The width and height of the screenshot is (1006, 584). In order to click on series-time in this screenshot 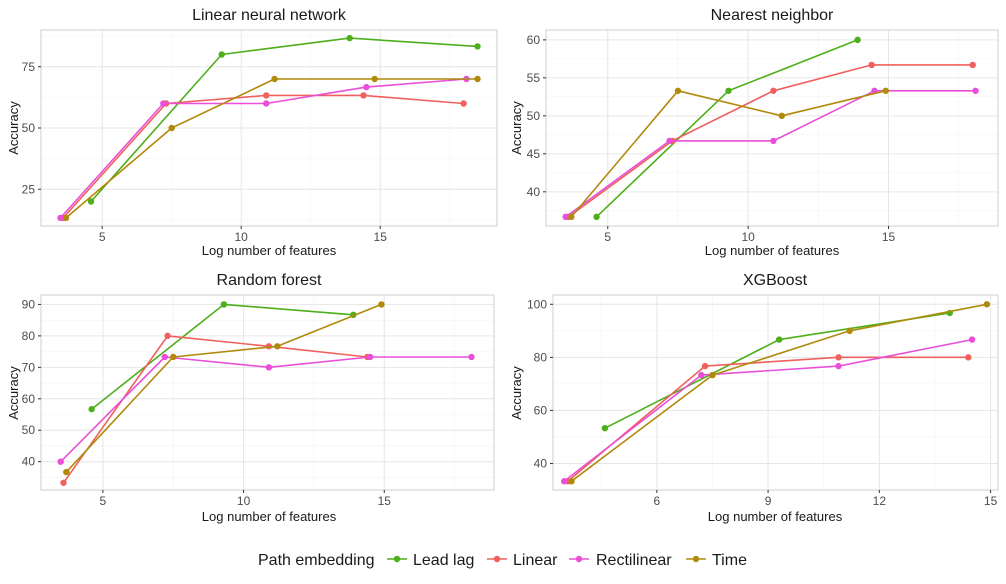, I will do `click(779, 393)`.